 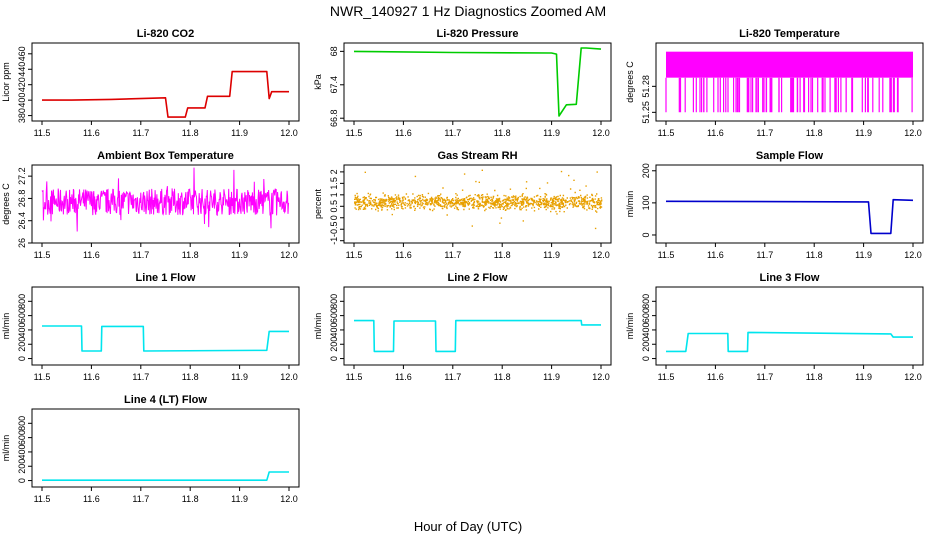 What do you see at coordinates (913, 133) in the screenshot?
I see `temp-xtick-label: 12.0` at bounding box center [913, 133].